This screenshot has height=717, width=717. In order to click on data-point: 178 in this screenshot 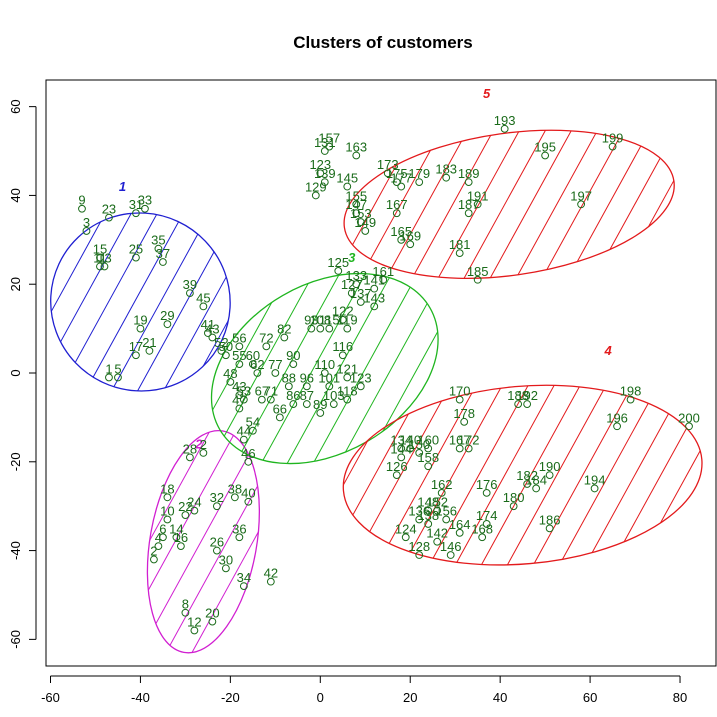, I will do `click(464, 416)`.